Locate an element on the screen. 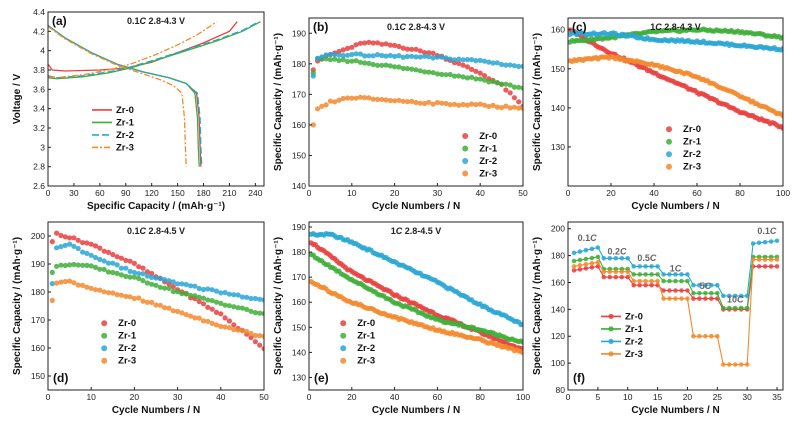 The height and width of the screenshot is (425, 803). y-tick-label: 4 is located at coordinates (42, 51).